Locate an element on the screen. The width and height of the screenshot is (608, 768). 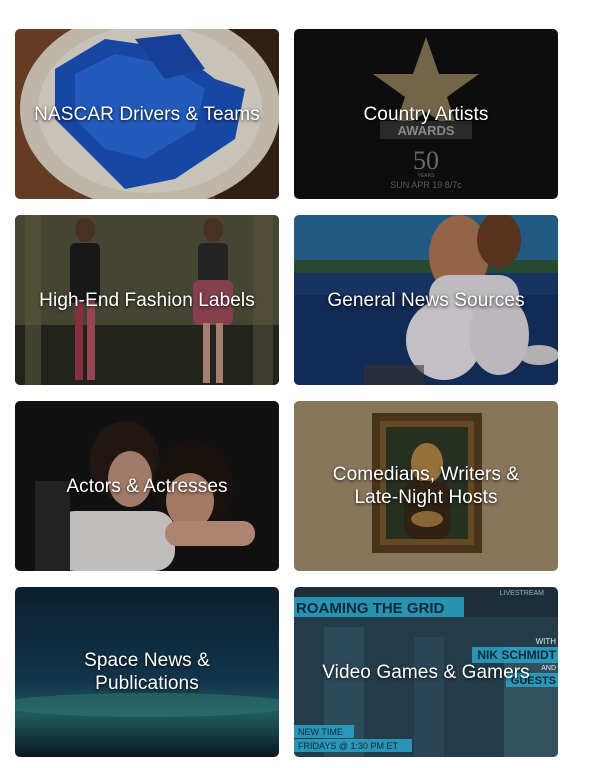
nik-schmidt-text: NIK SCHMIDT is located at coordinates (516, 655).